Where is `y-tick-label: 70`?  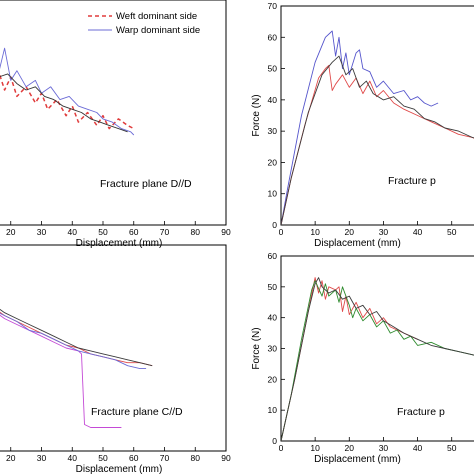
y-tick-label: 70 is located at coordinates (273, 6).